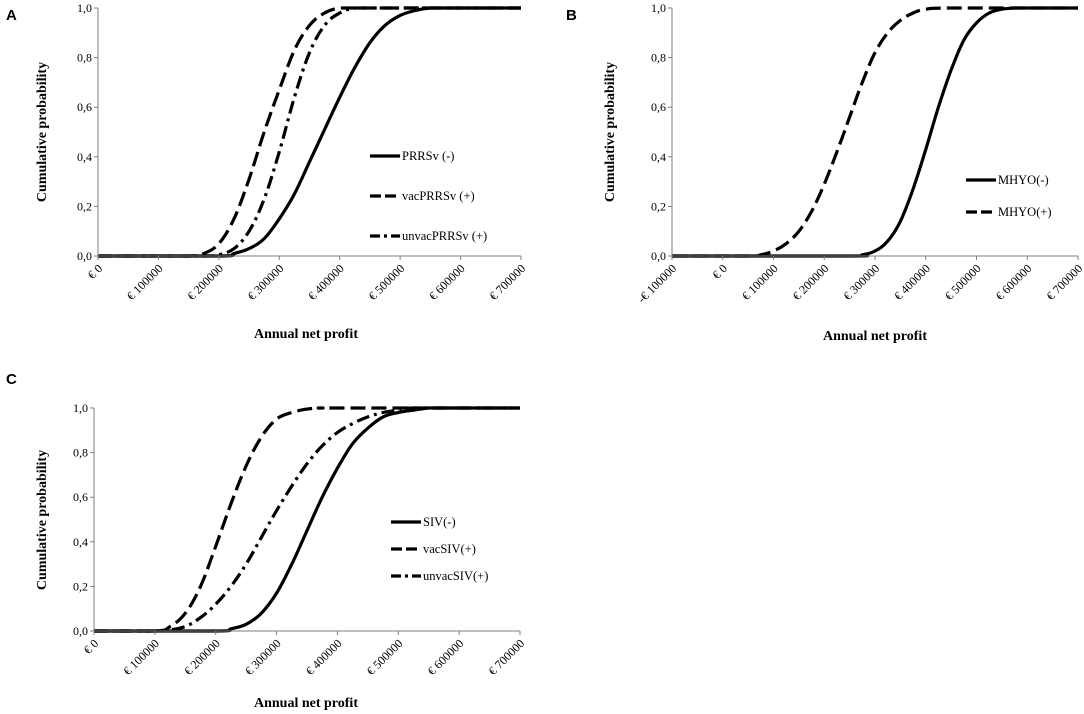 The image size is (1084, 714). I want to click on legend-label-1: SIV(-), so click(439, 522).